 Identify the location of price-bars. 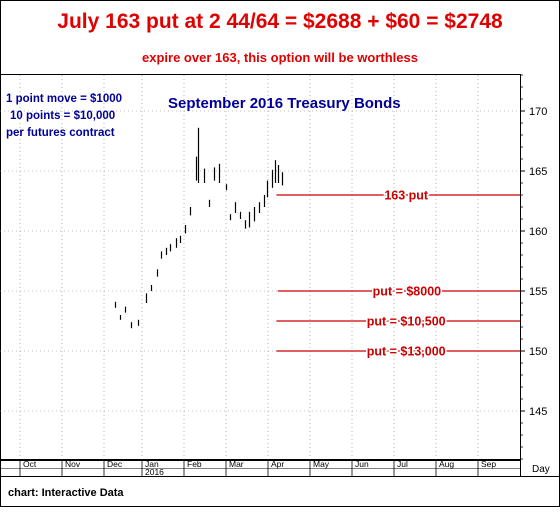
(199, 228).